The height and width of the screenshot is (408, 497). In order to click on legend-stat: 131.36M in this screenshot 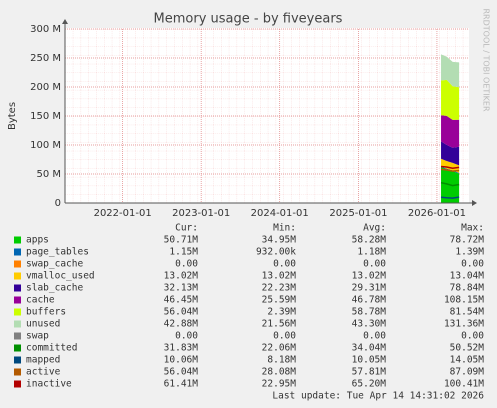, I will do `click(464, 324)`.